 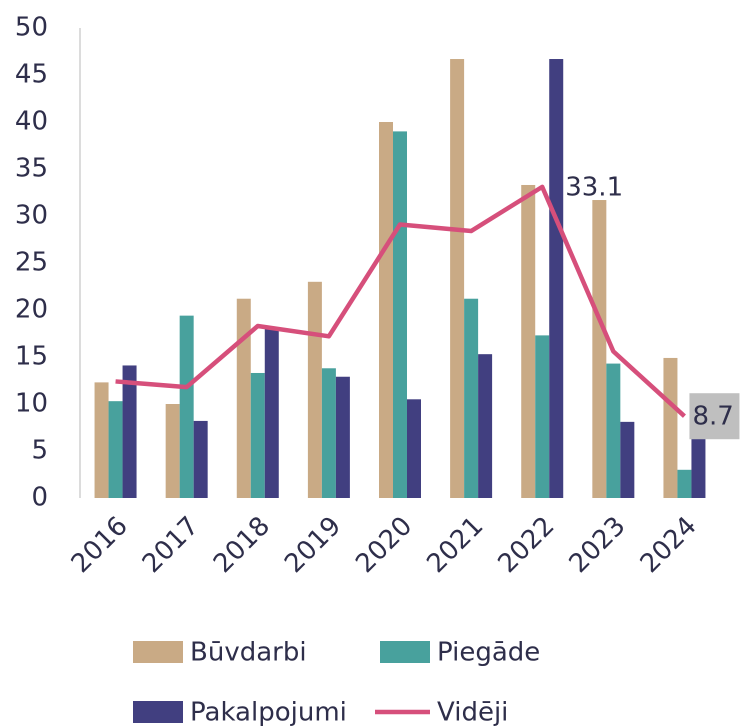 I want to click on legend-label: Piegāde, so click(x=488, y=653).